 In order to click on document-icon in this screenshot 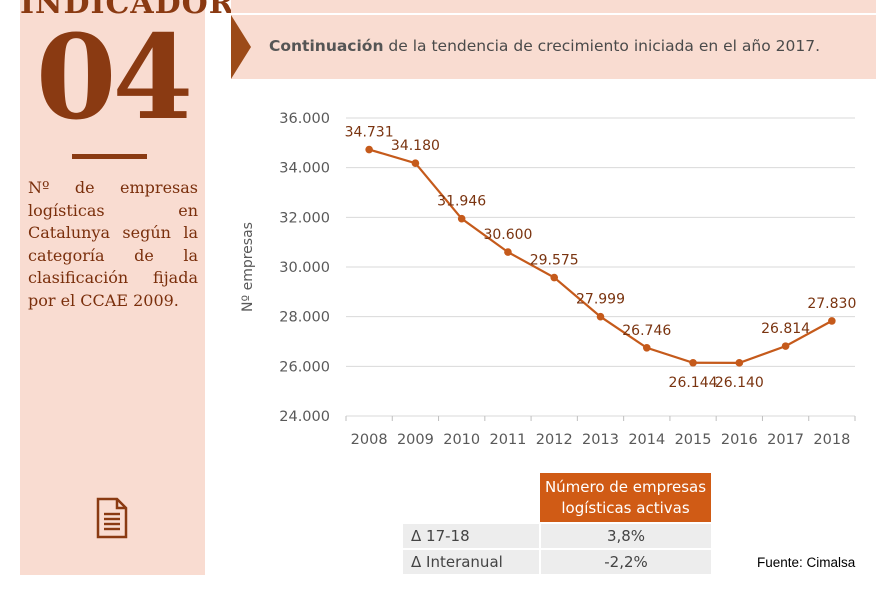, I will do `click(112, 518)`.